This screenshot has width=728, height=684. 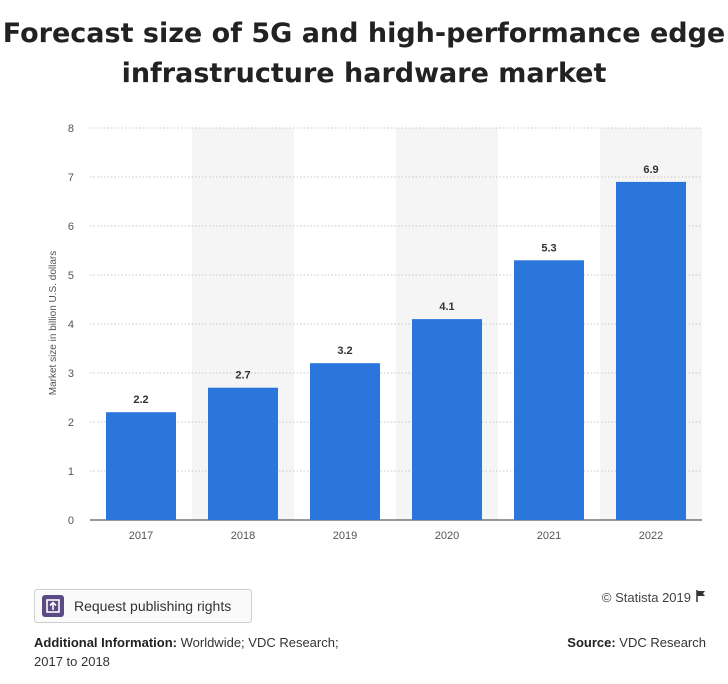 I want to click on additional-info-label: Additional Information:, so click(x=105, y=642).